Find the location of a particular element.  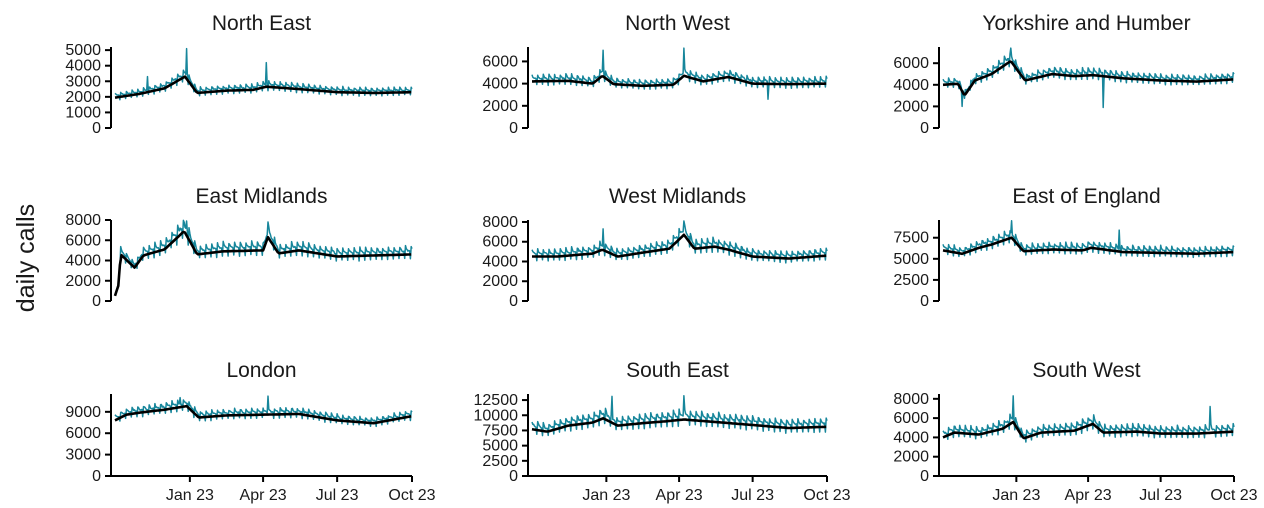

panel-east-midlands: East Midlands 0 2000 4000 6000 8000 is located at coordinates (239, 247).